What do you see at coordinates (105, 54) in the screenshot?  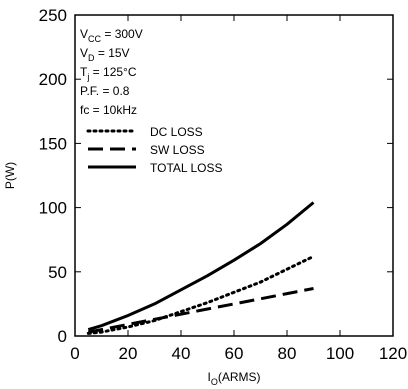 I see `condition-text: VD = 15V` at bounding box center [105, 54].